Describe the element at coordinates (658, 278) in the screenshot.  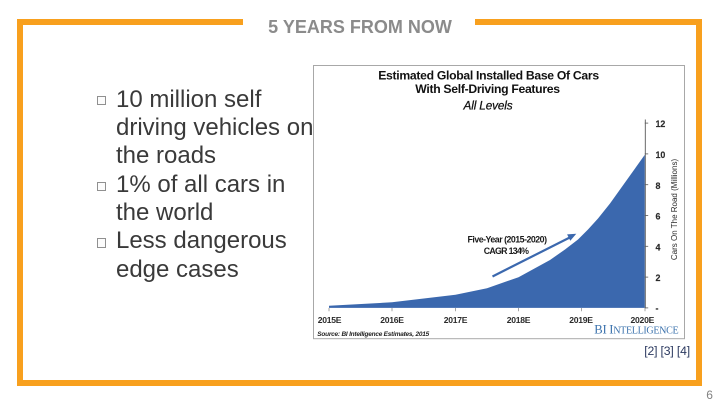
I see `svg-text: 2` at that location.